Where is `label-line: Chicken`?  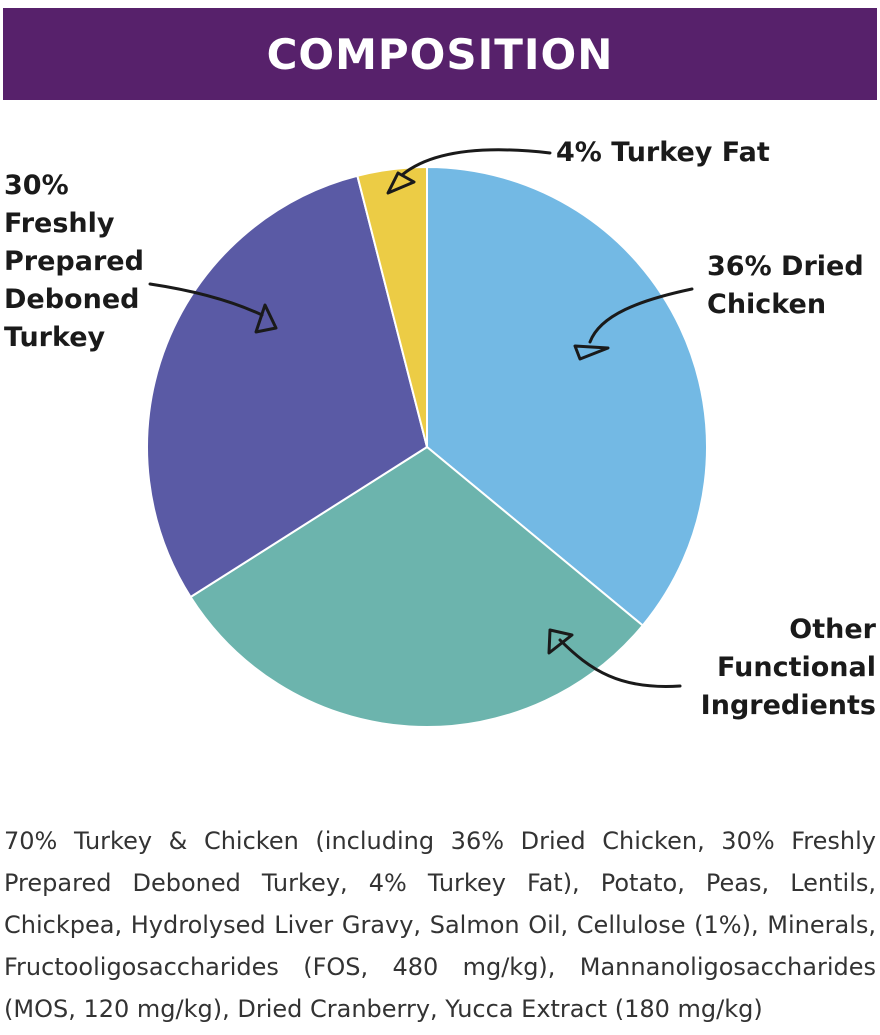
label-line: Chicken is located at coordinates (767, 304).